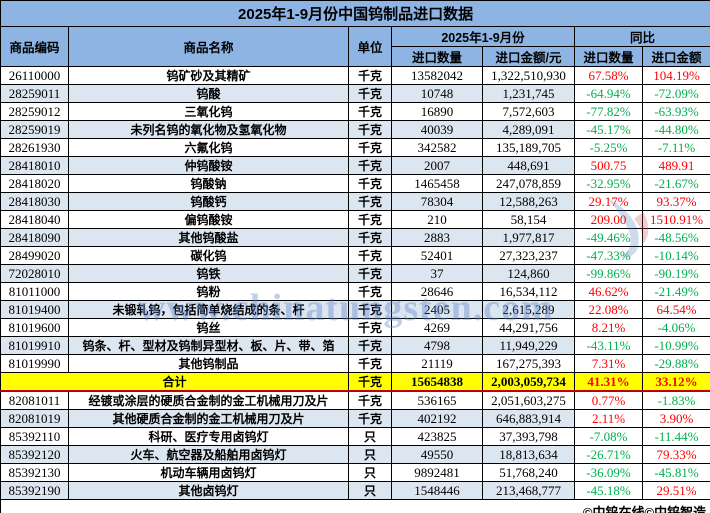 The height and width of the screenshot is (513, 710). Describe the element at coordinates (437, 183) in the screenshot. I see `import-qty-cell: 1465458` at that location.